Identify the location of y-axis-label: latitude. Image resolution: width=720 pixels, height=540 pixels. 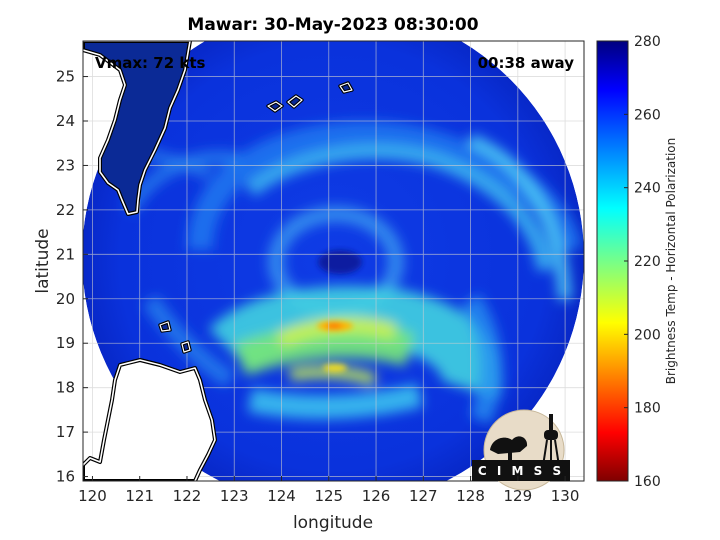
(43, 260).